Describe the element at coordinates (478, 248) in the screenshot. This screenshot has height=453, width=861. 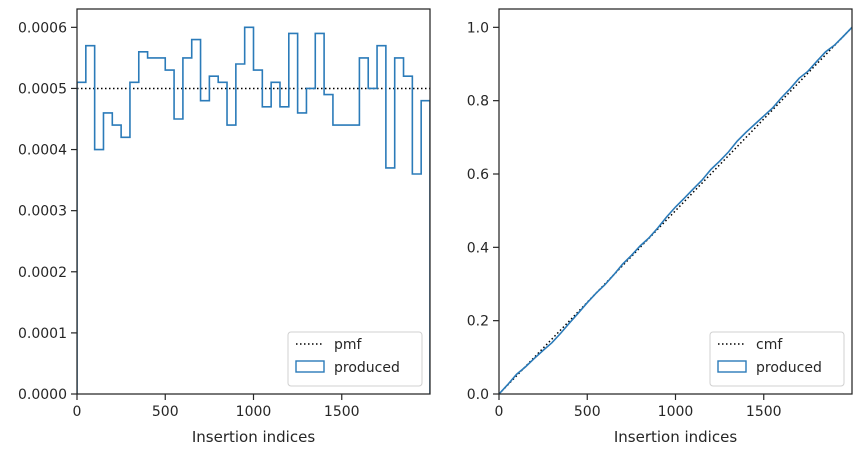
I see `y-tick-label: 0.4` at that location.